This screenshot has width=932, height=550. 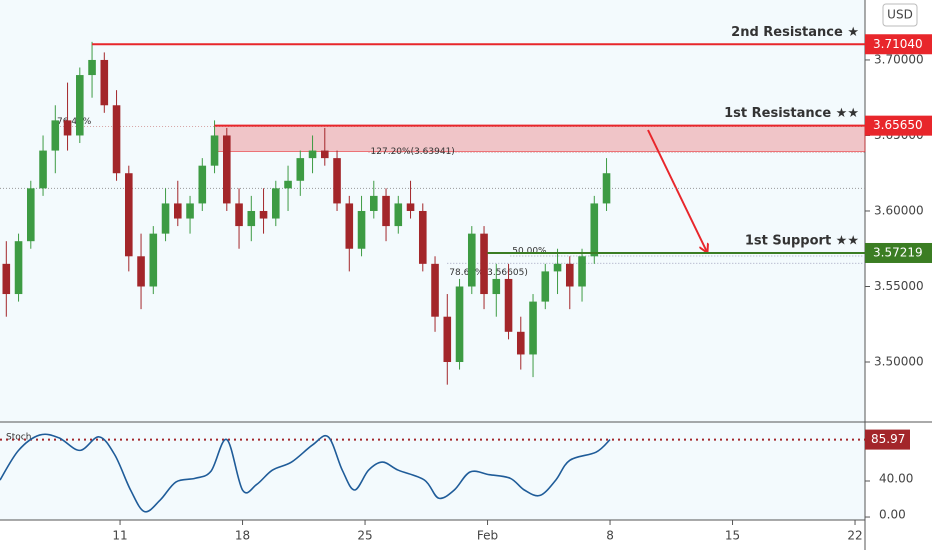 I want to click on stoch-y-tick-label: 40.00, so click(x=896, y=478).